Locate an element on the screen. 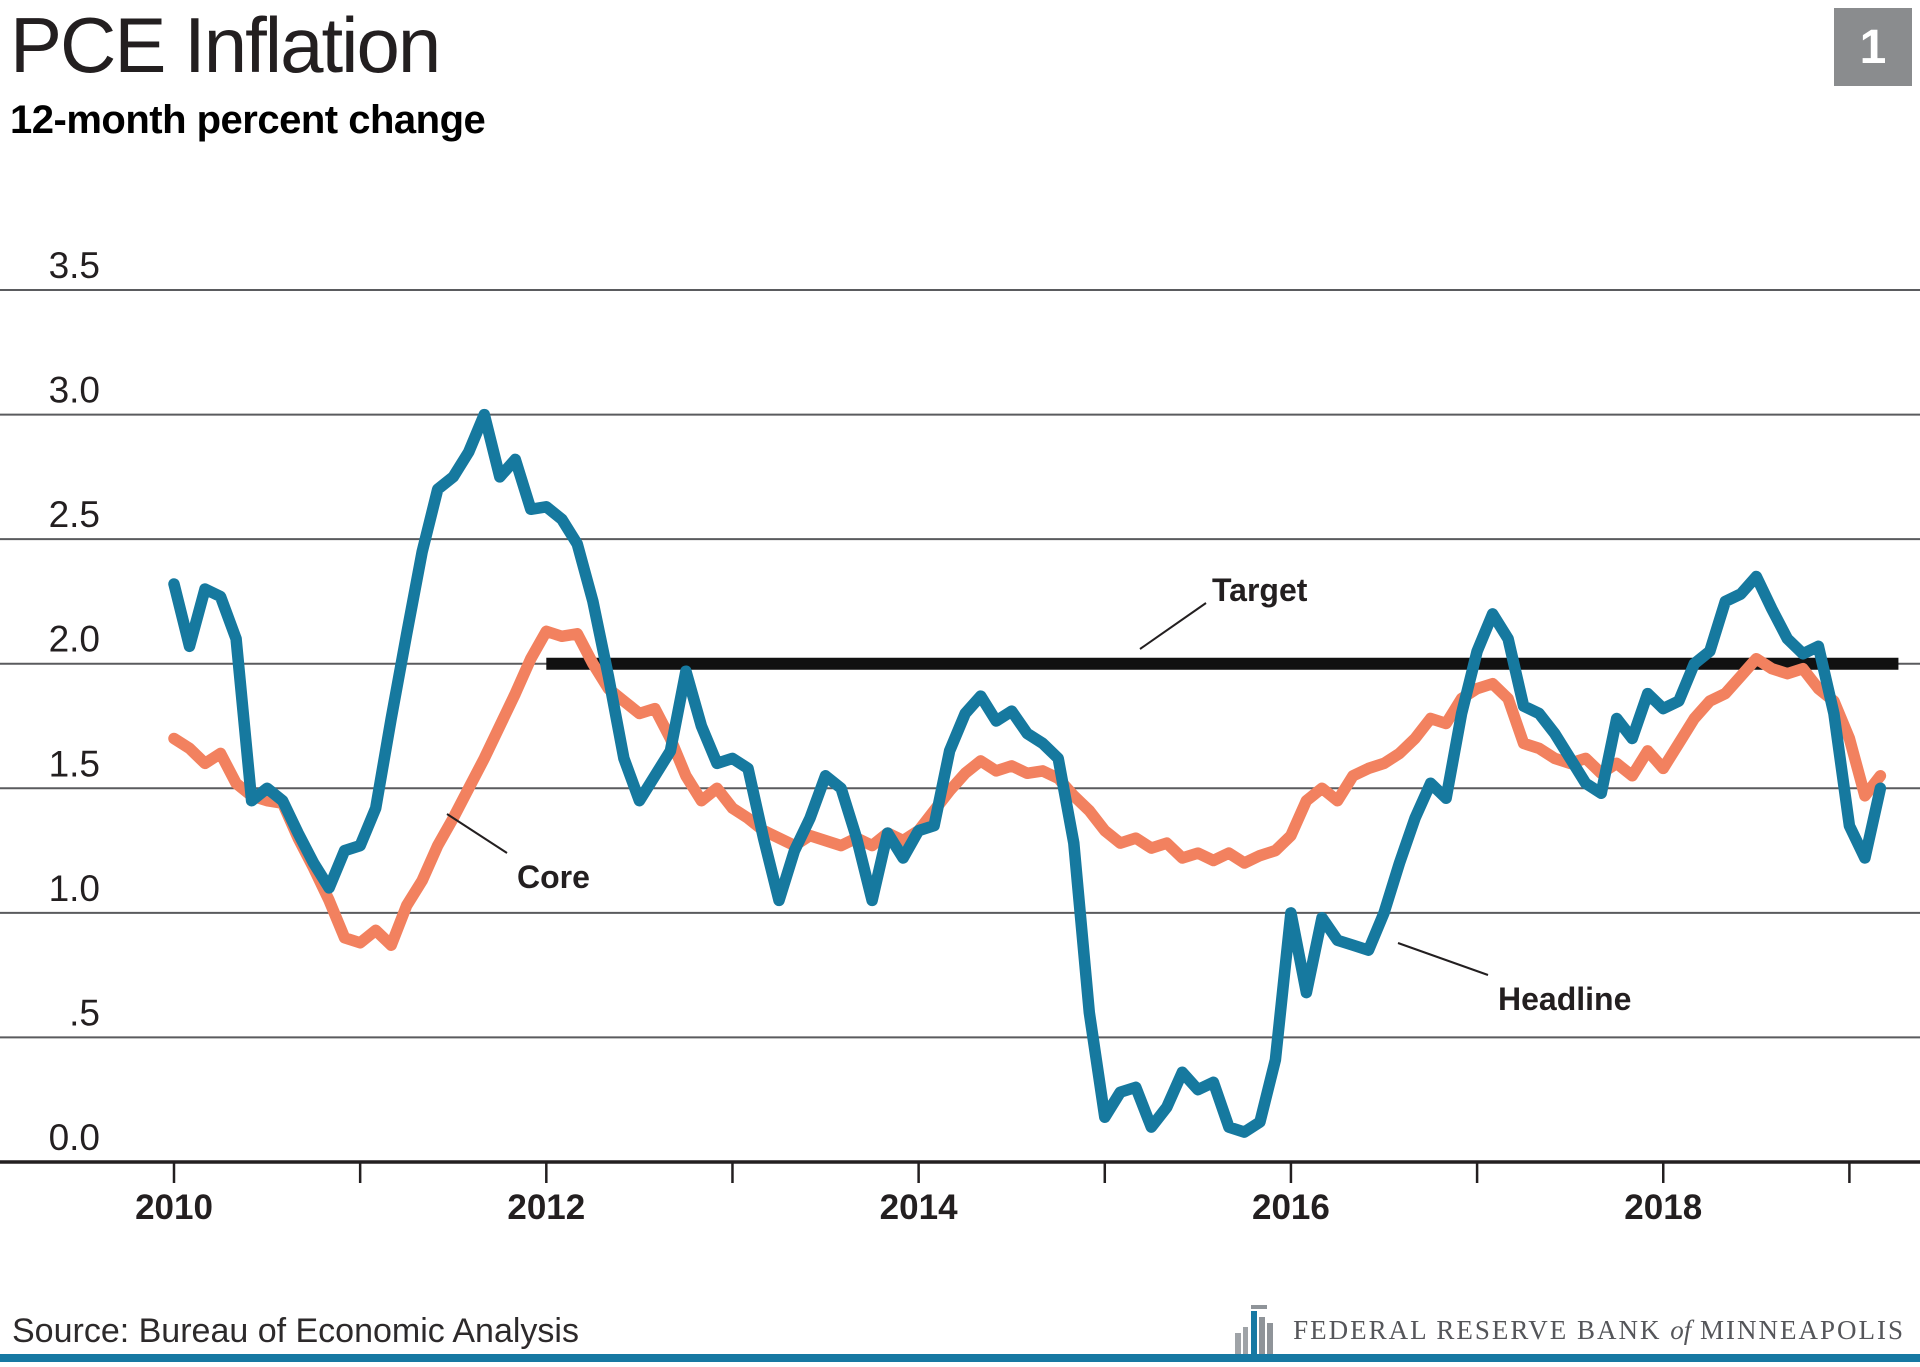  y-axis-label: 0.0 is located at coordinates (74, 1137).